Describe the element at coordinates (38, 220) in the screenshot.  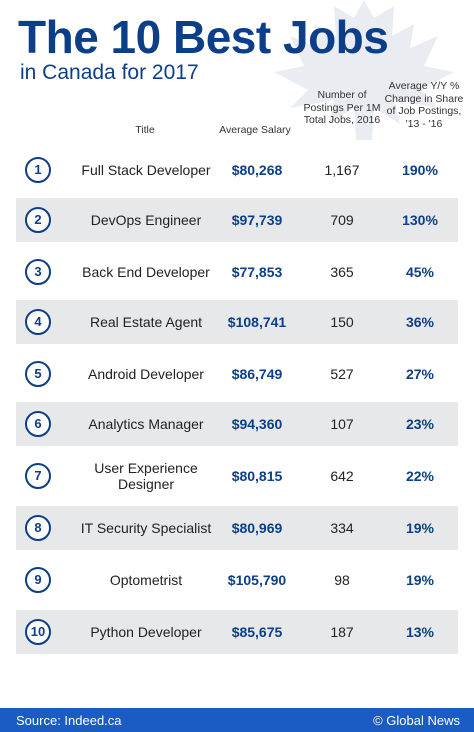
I see `rank-badge: 2` at that location.